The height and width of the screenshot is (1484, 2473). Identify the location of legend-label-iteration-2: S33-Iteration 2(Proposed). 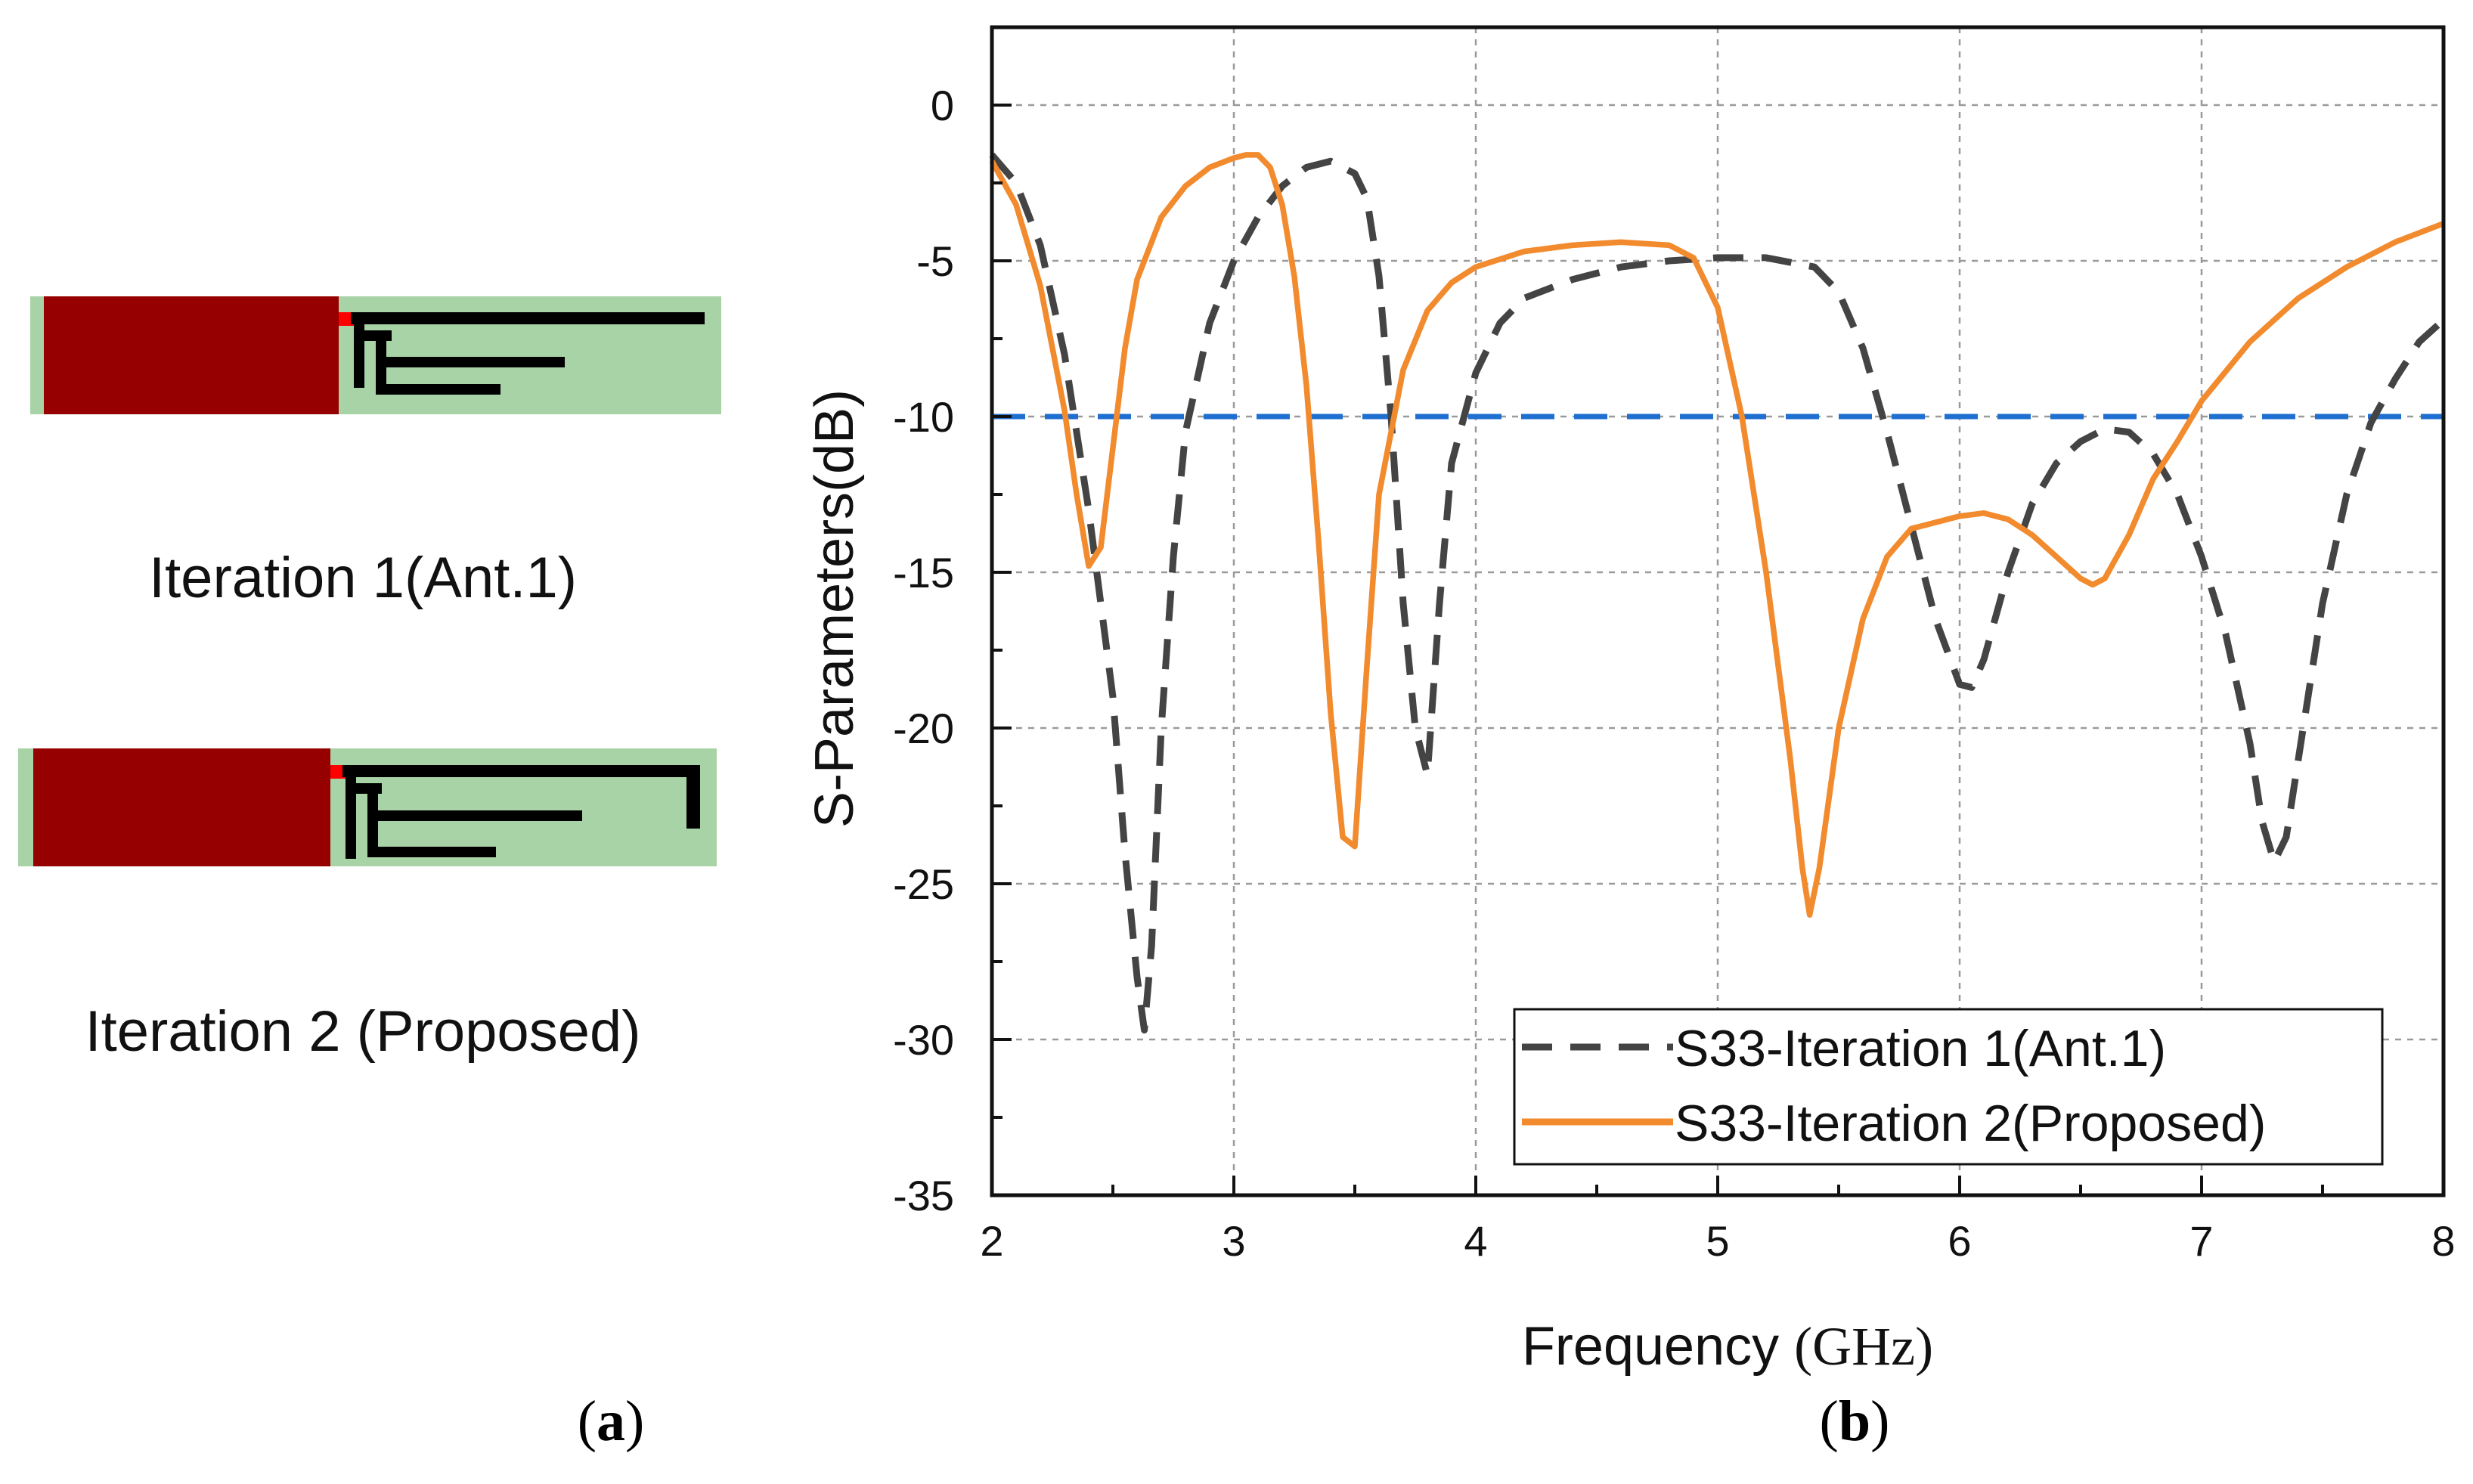
(1970, 1123).